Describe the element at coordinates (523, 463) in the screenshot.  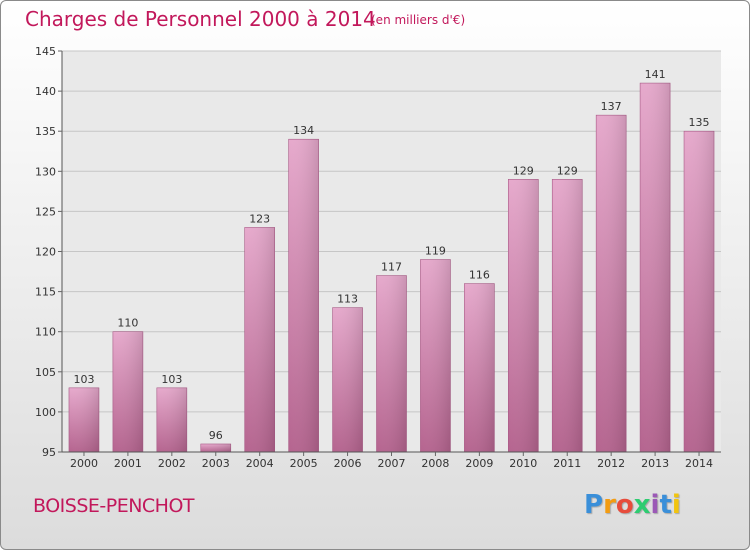
I see `x-tick-label: 2010` at that location.